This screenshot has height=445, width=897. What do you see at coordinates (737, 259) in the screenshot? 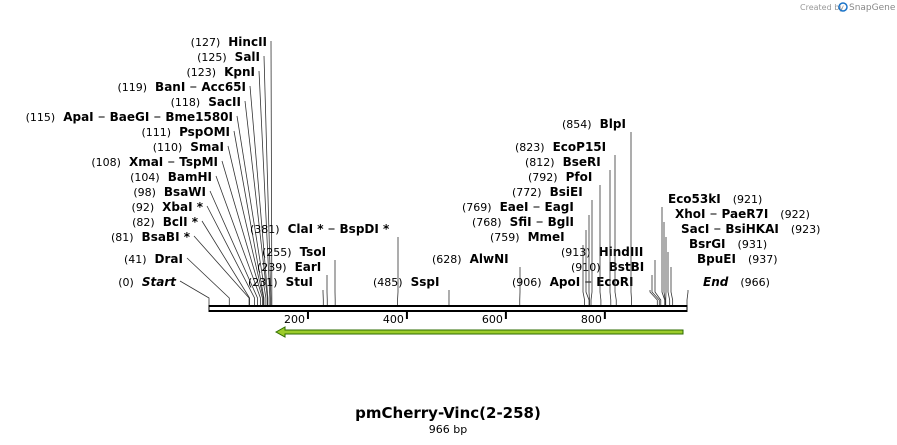
I see `site-label: BpuEI (937)` at bounding box center [737, 259].